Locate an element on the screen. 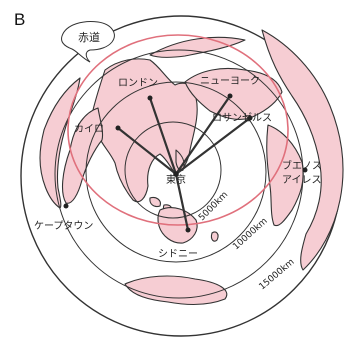 The image size is (350, 341). marker-london is located at coordinates (150, 98).